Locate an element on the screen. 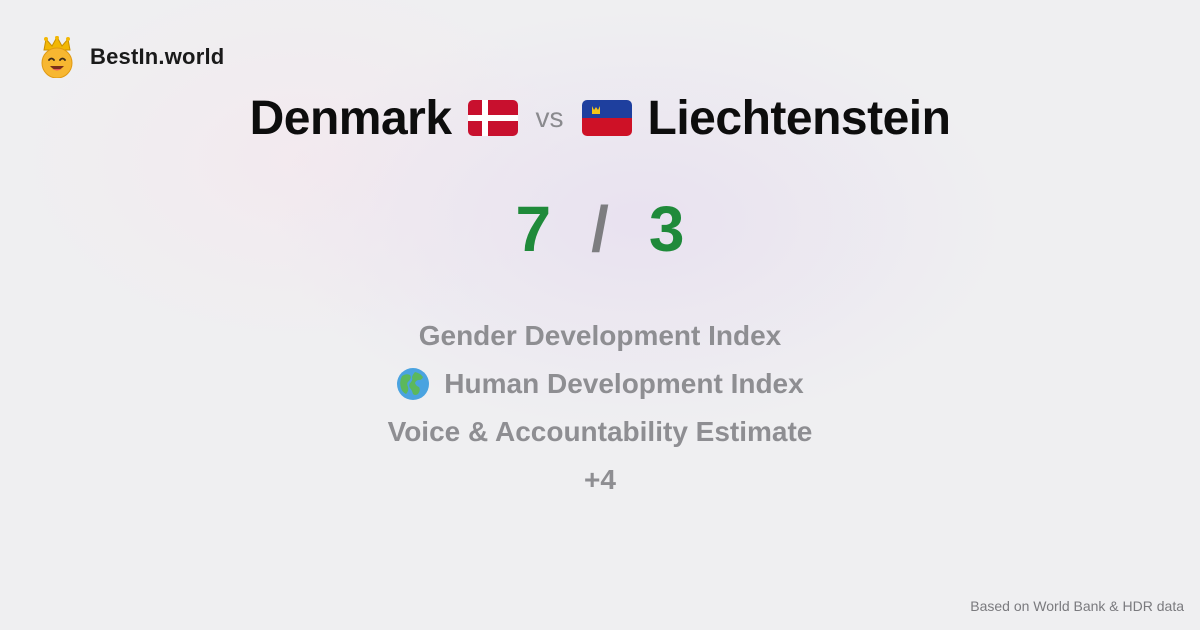 The height and width of the screenshot is (630, 1200). metric-label: Human Development Index is located at coordinates (624, 383).